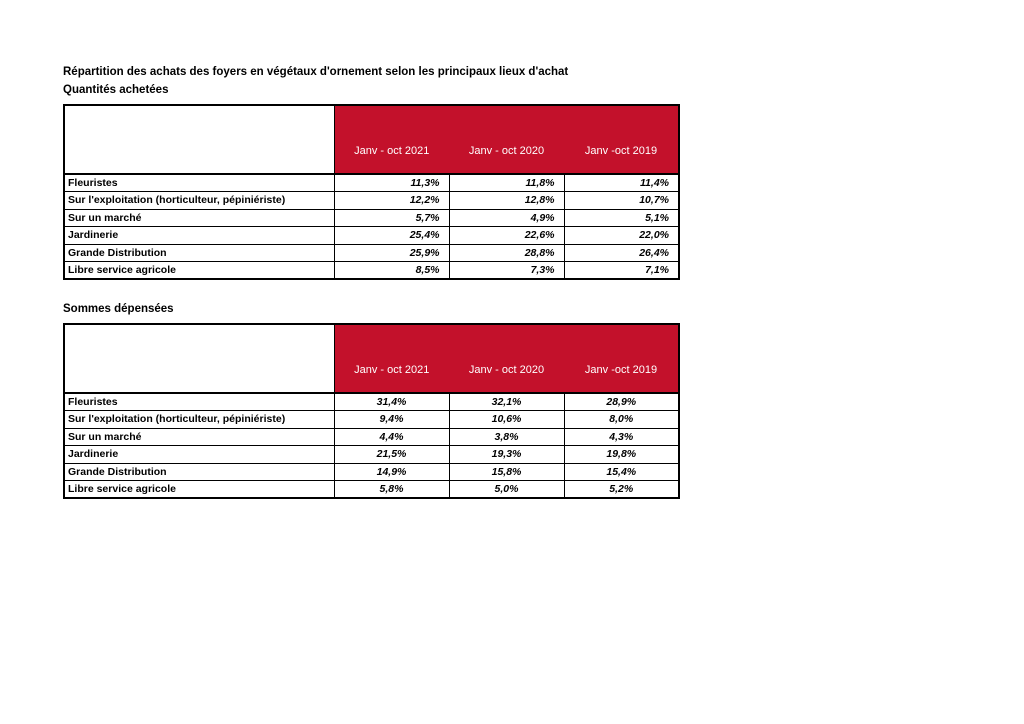 The image size is (1024, 724). I want to click on value-cell: 25,9%, so click(391, 252).